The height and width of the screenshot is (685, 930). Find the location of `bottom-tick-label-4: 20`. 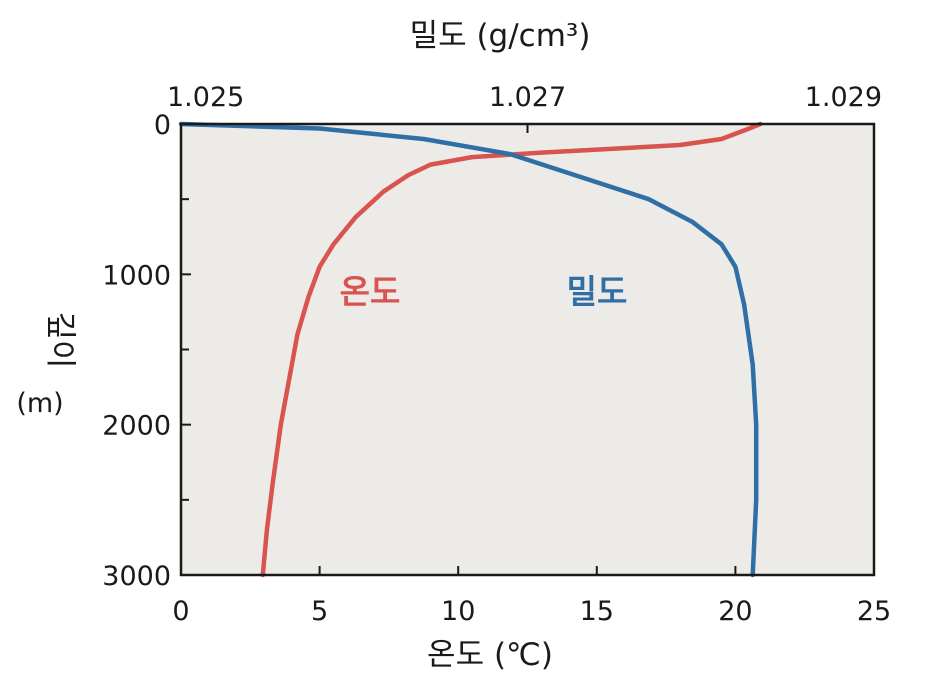

bottom-tick-label-4: 20 is located at coordinates (735, 611).